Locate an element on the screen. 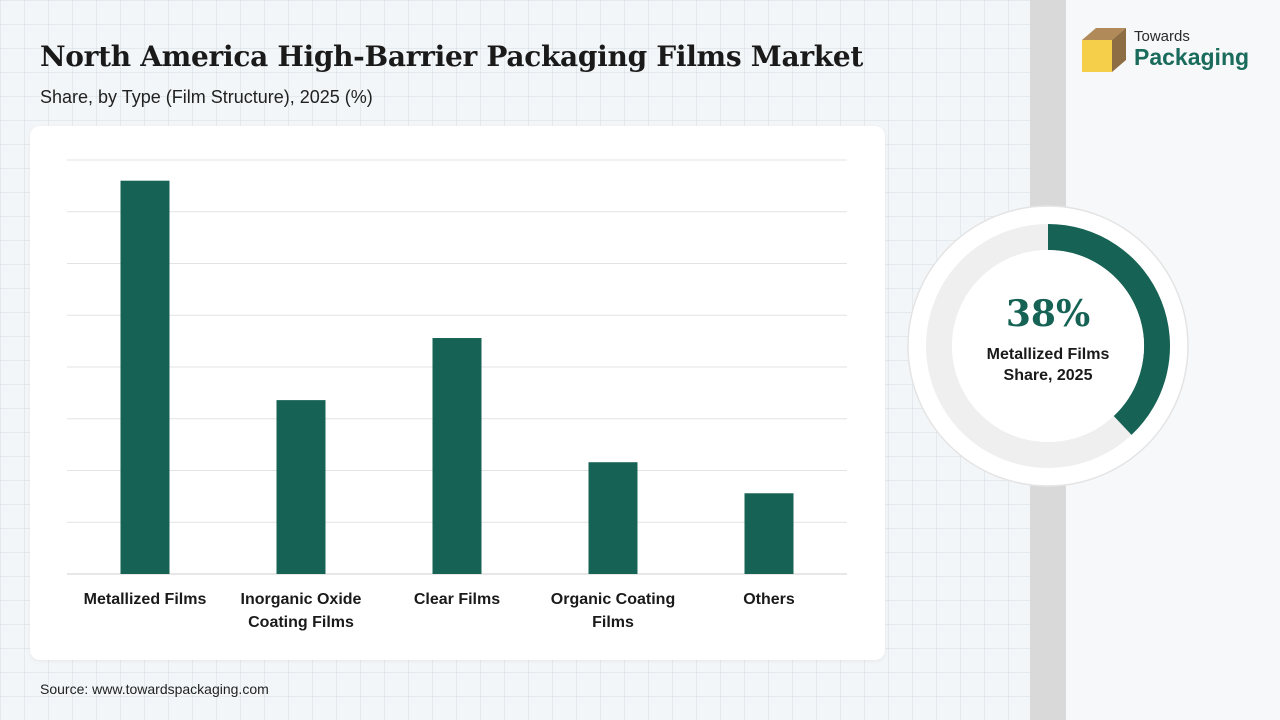 The width and height of the screenshot is (1280, 720). share-donut: 38% Metallized Films Share, 2025 is located at coordinates (1048, 346).